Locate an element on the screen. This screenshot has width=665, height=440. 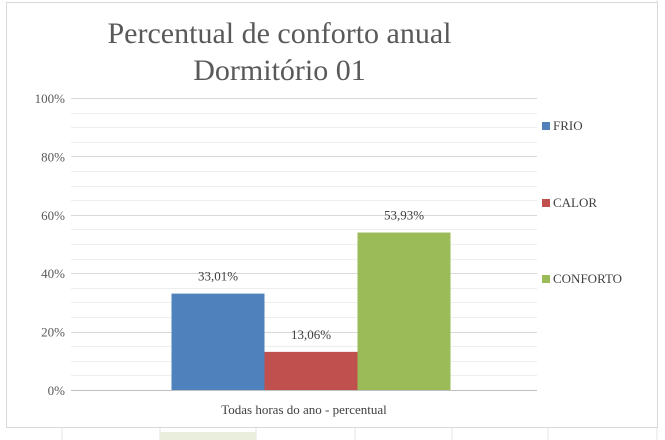
legend-label-calor: CALOR is located at coordinates (575, 202).